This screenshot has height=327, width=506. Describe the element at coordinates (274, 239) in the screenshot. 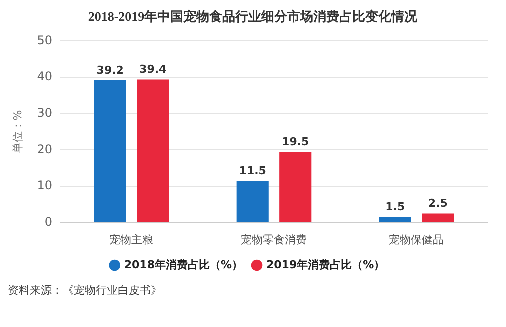

I see `x-tick-label: 宠物零食消费` at that location.